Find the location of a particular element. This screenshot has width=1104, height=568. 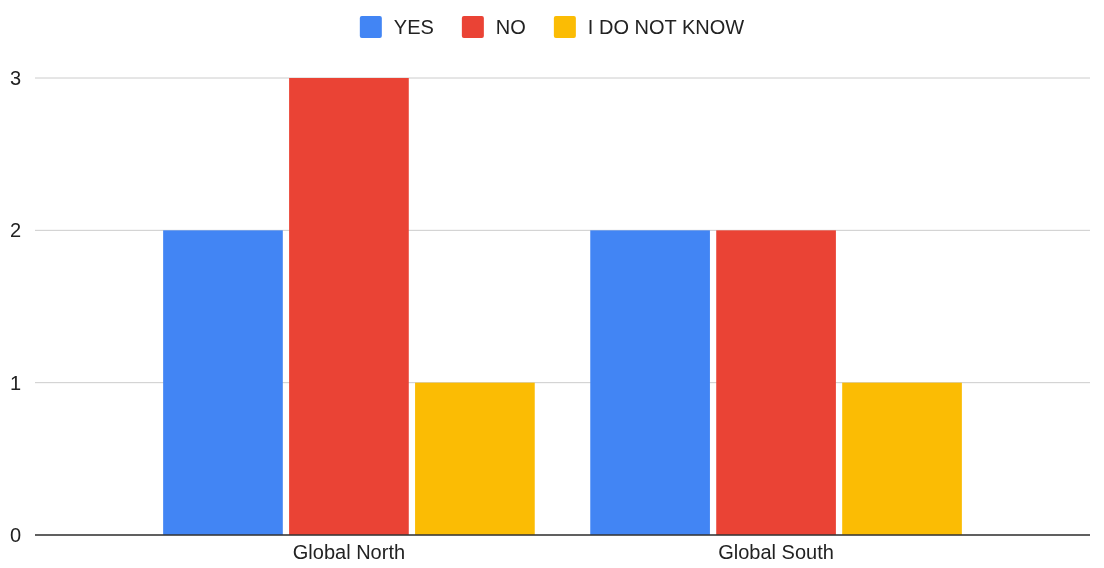

legend-label: NO is located at coordinates (510, 27).